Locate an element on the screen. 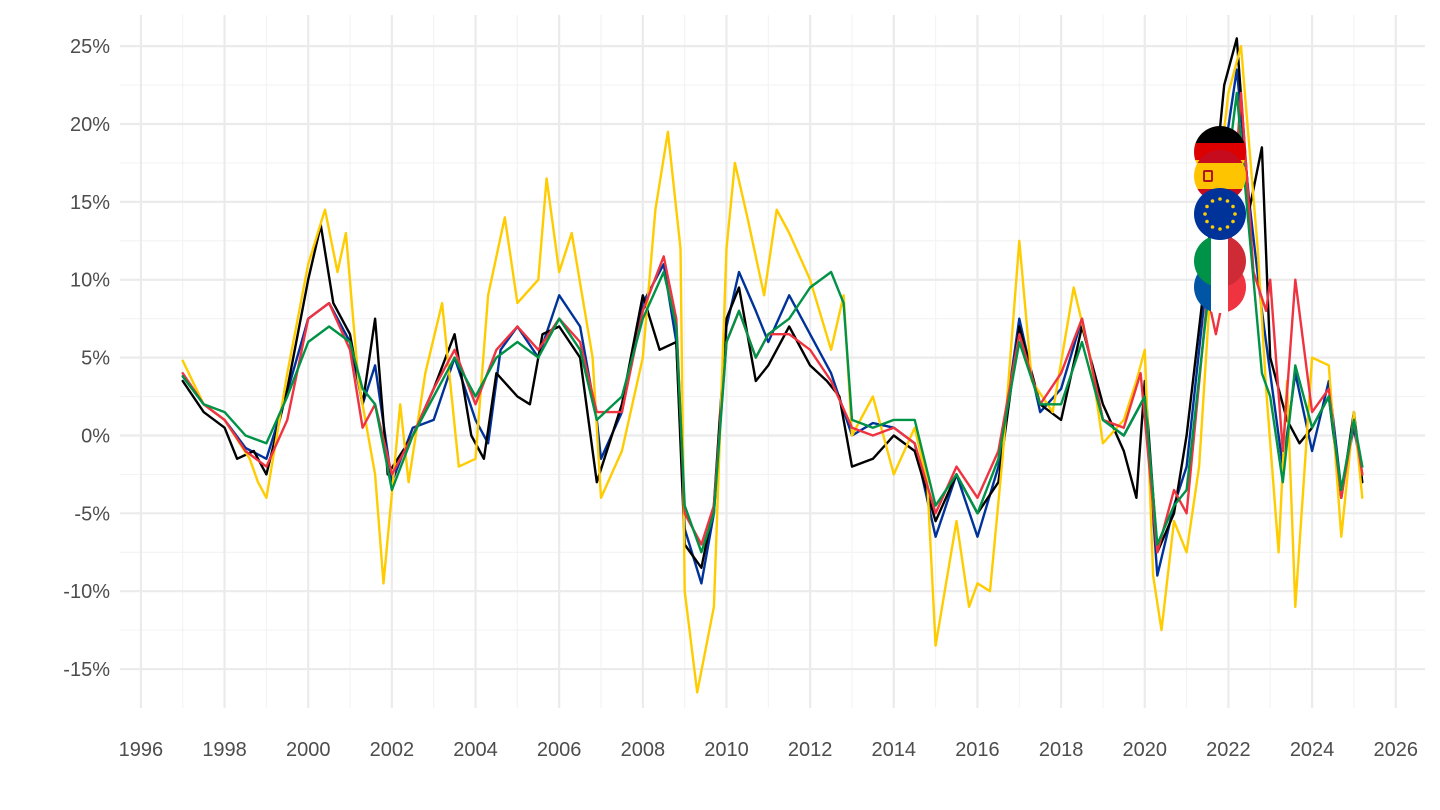 The width and height of the screenshot is (1440, 810). x-tick-label: 2018 is located at coordinates (1061, 750).